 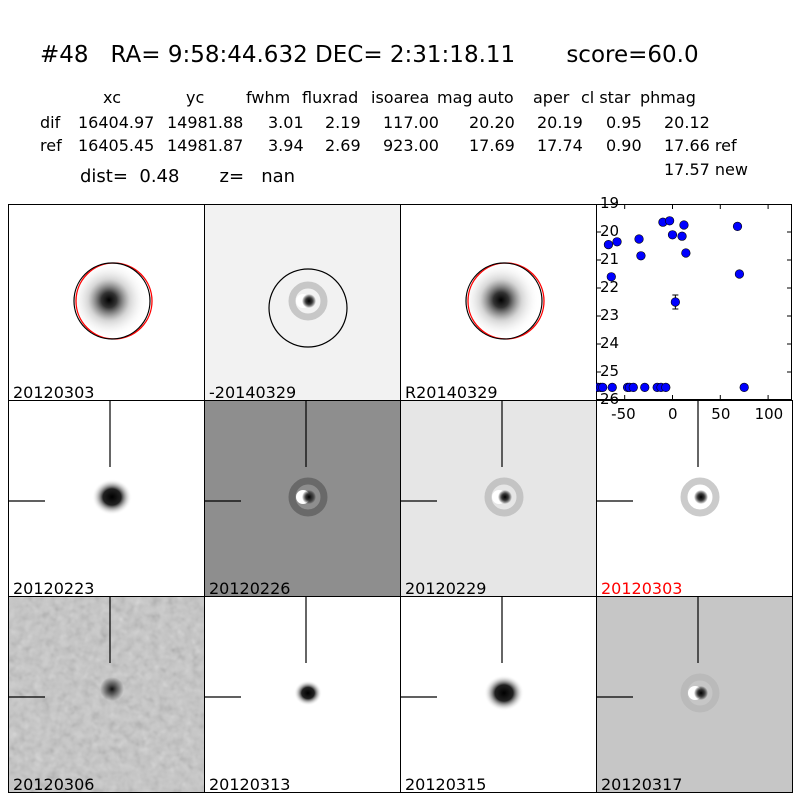 I want to click on row-label: dif, so click(x=50, y=122).